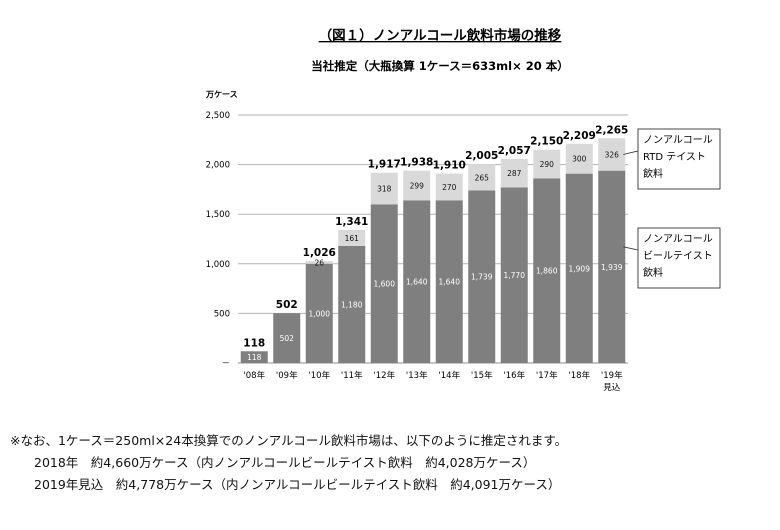 The width and height of the screenshot is (780, 530). What do you see at coordinates (514, 151) in the screenshot?
I see `bar-total-label: 2,057` at bounding box center [514, 151].